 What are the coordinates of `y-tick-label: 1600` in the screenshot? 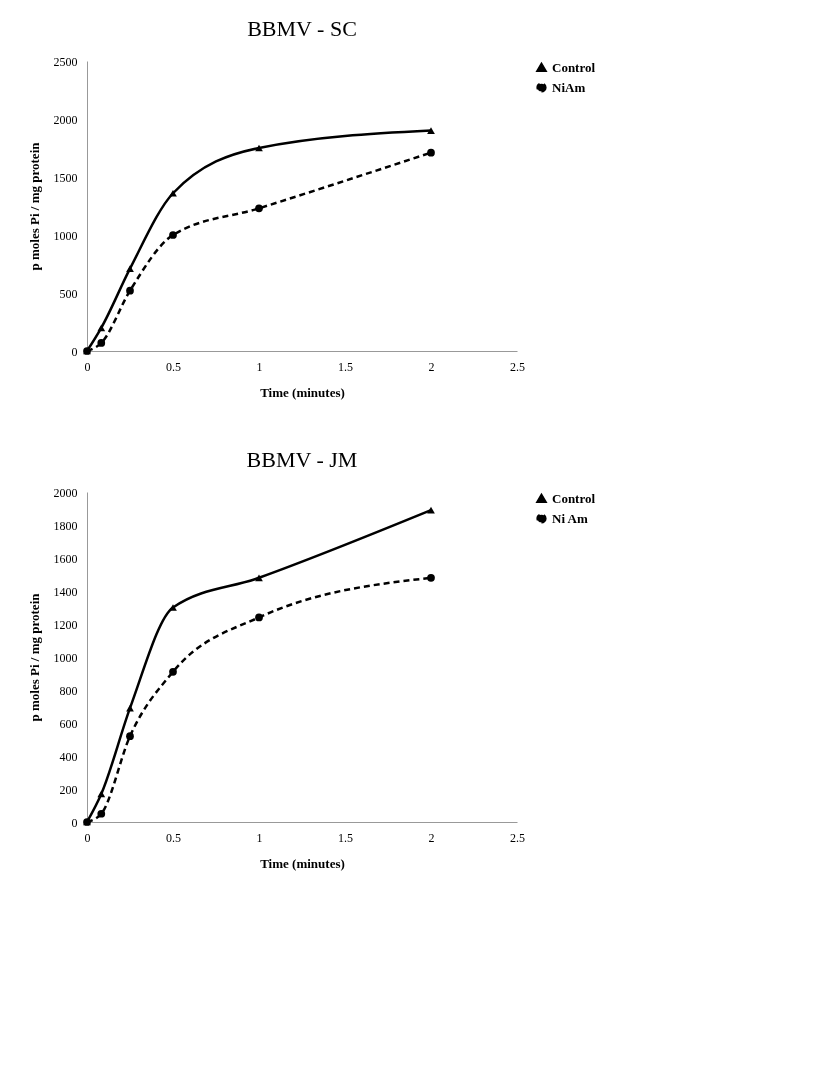 It's located at (65, 558).